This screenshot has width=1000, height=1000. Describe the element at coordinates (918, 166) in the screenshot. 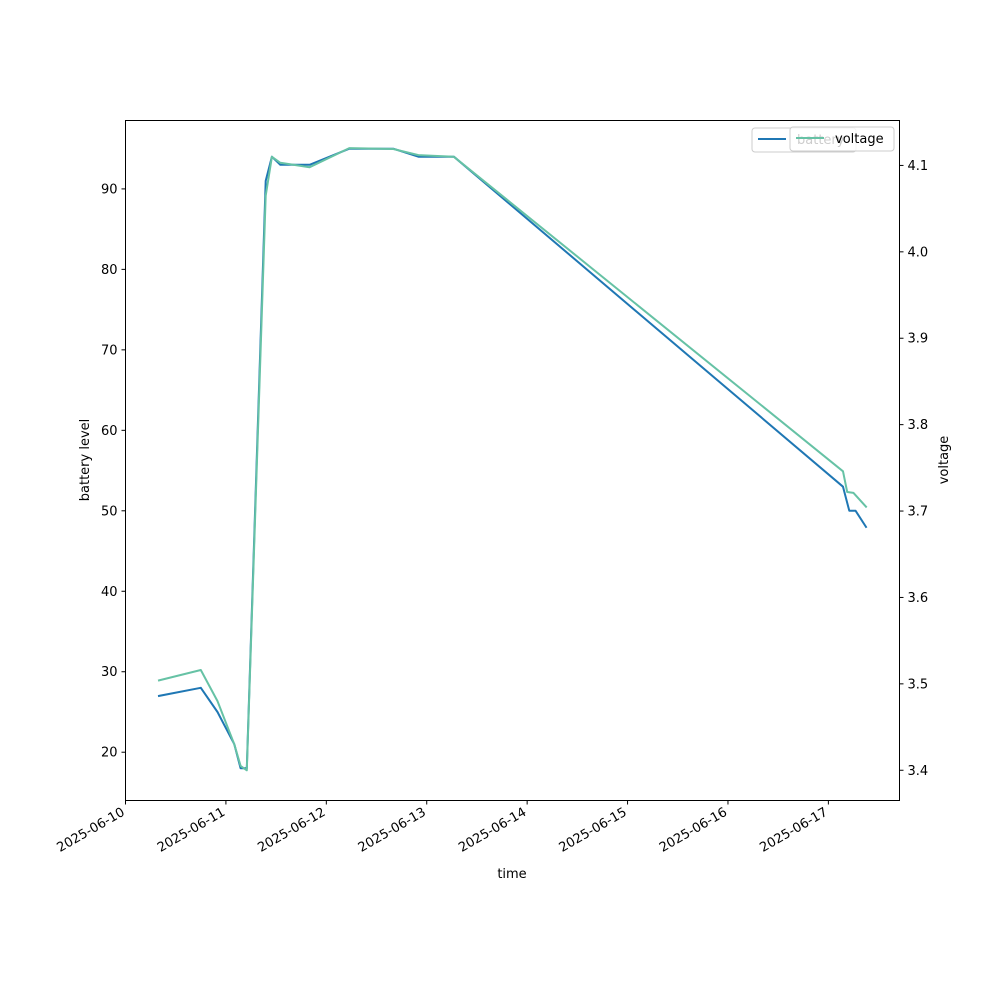

I see `y-right-tick-label: 4.1` at that location.